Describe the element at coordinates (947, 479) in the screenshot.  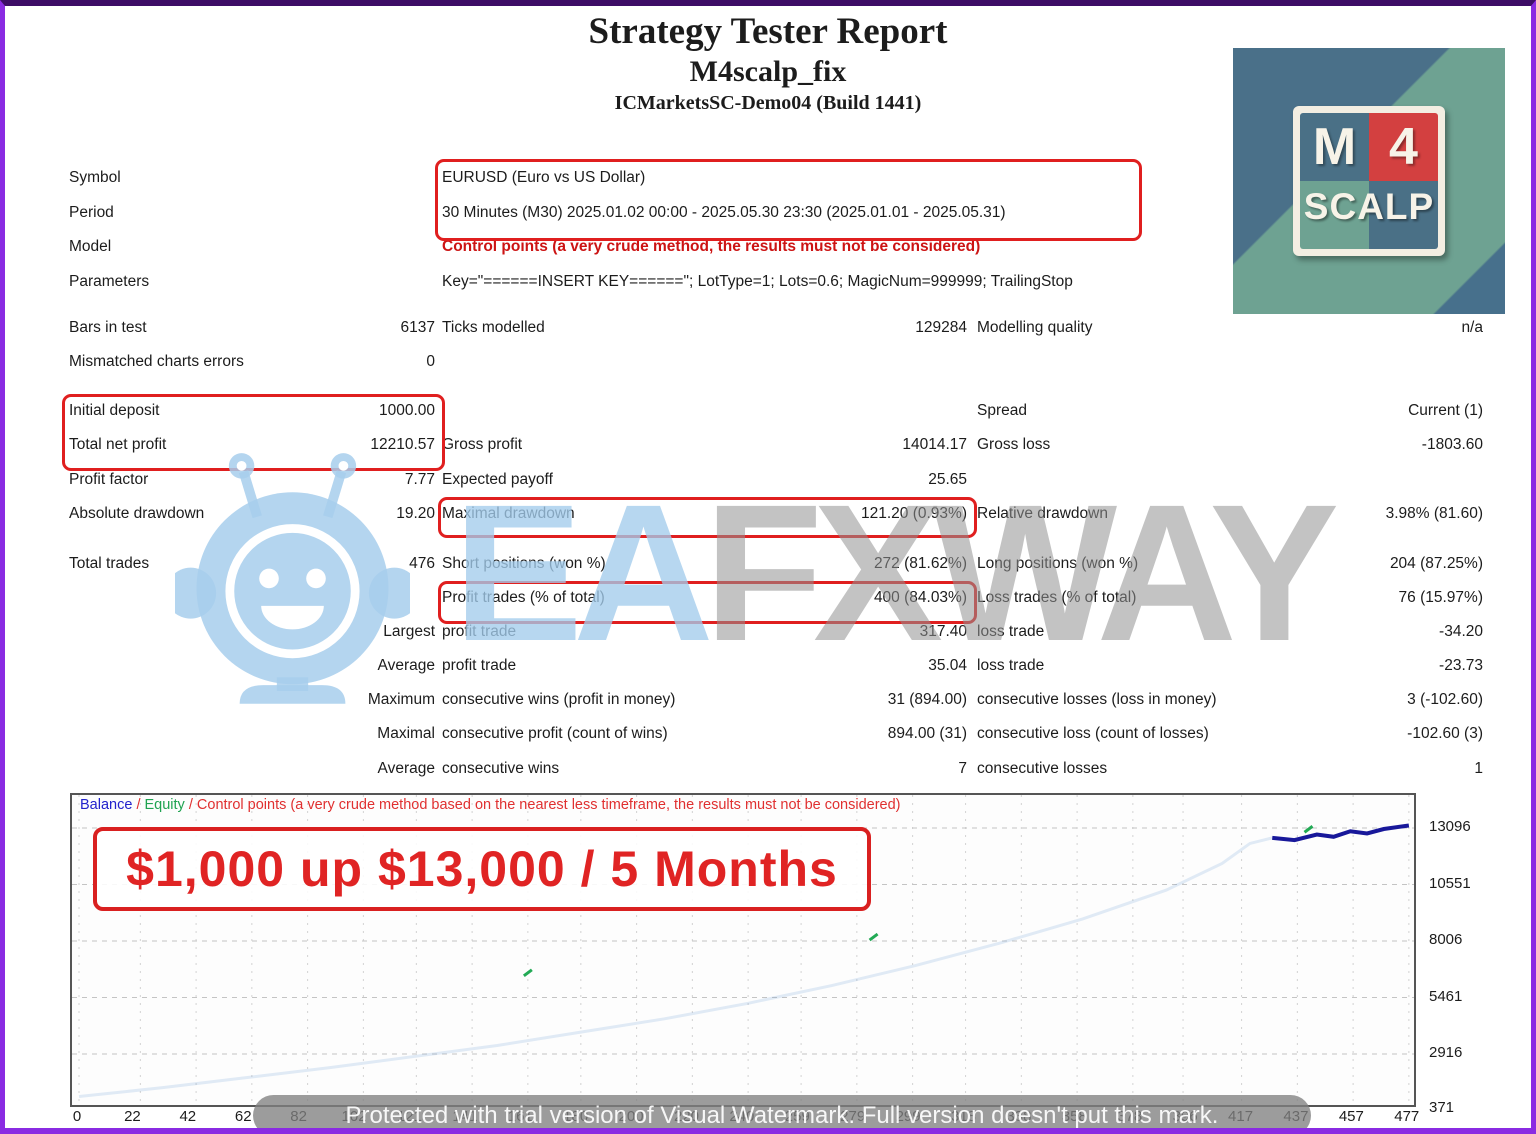
I see `stat-value: 25.65` at that location.